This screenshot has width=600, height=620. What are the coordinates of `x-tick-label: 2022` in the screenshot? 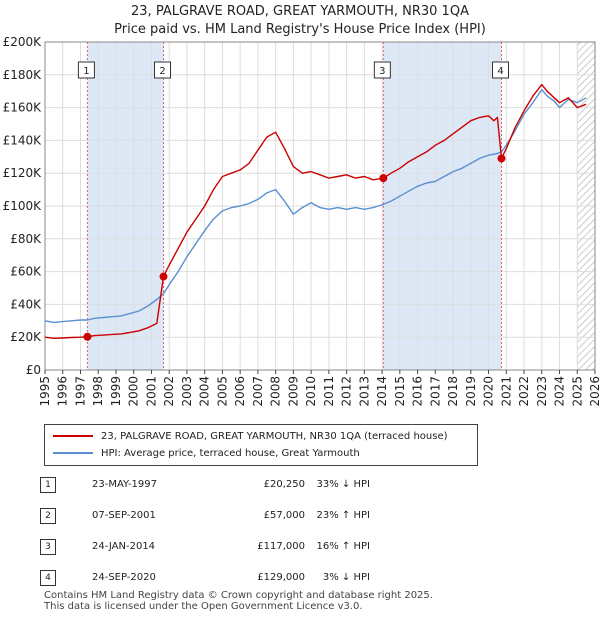 It's located at (524, 391).